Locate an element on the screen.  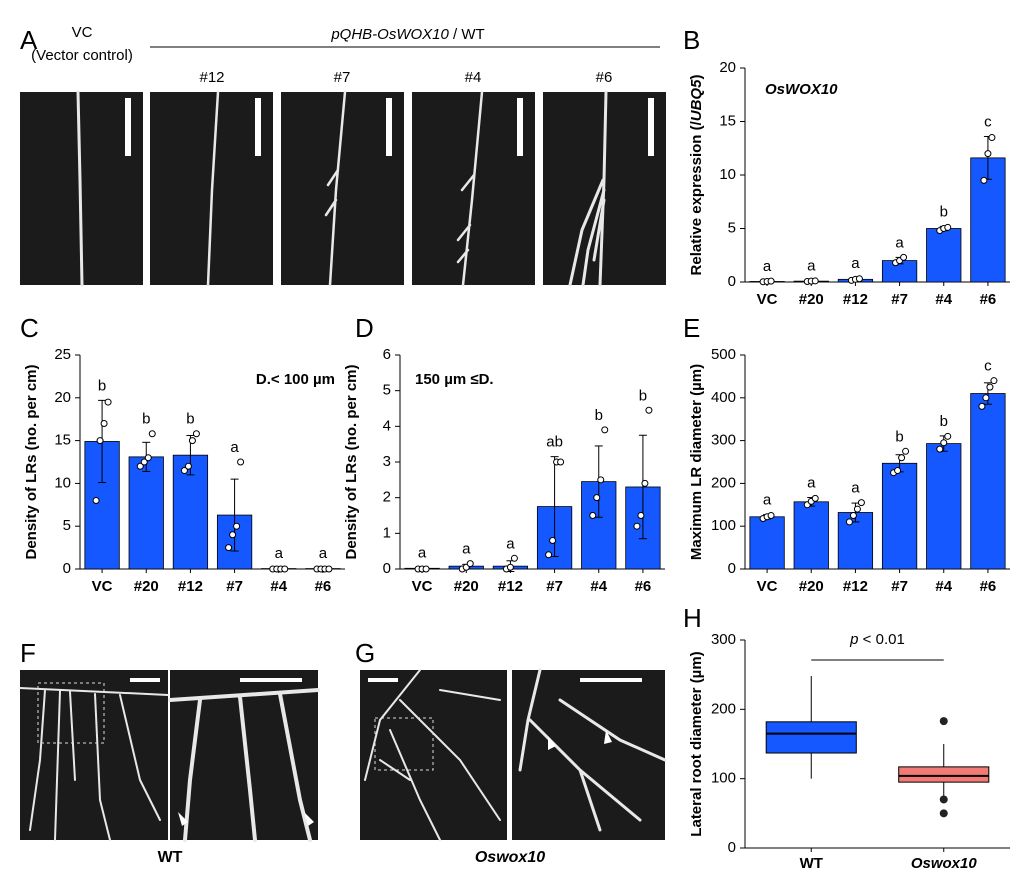
x-tick-label: WT is located at coordinates (811, 863).